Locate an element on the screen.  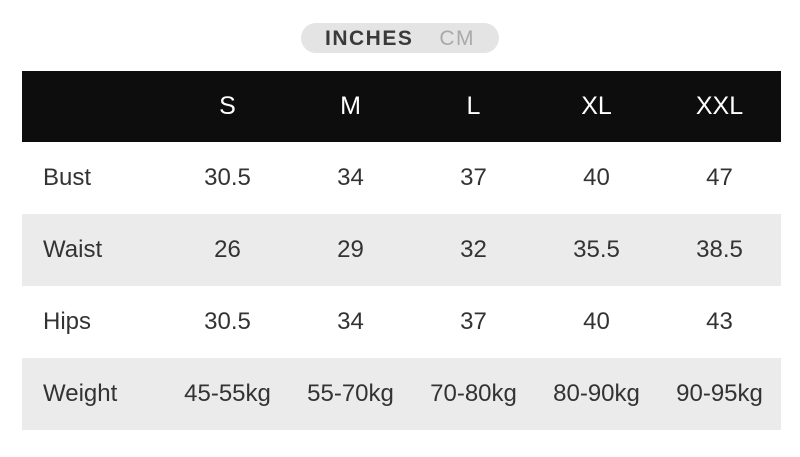
cell-waist-m: 29 is located at coordinates (350, 249).